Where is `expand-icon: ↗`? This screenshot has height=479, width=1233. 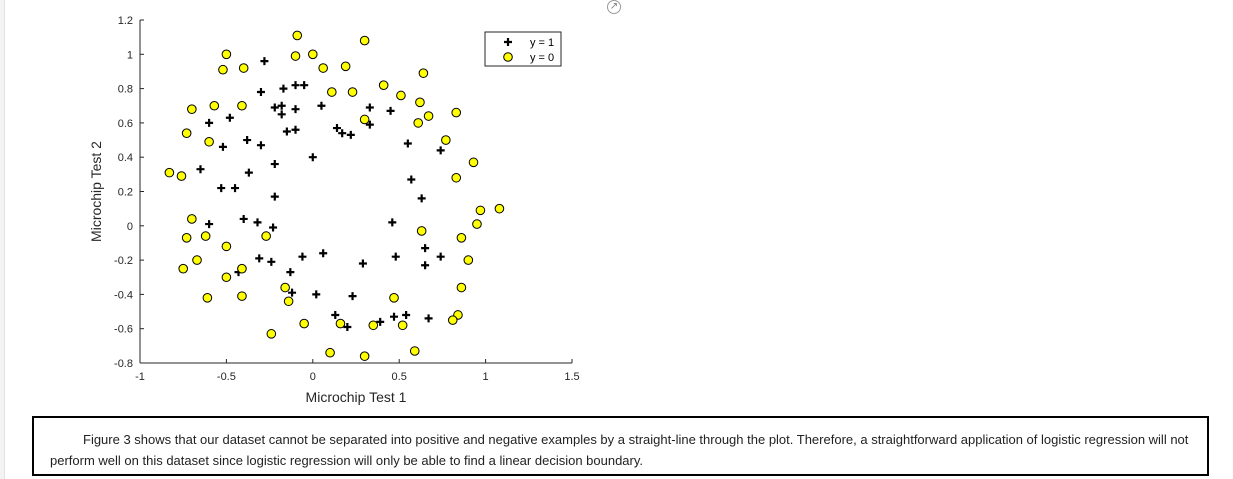
expand-icon: ↗ is located at coordinates (614, 7).